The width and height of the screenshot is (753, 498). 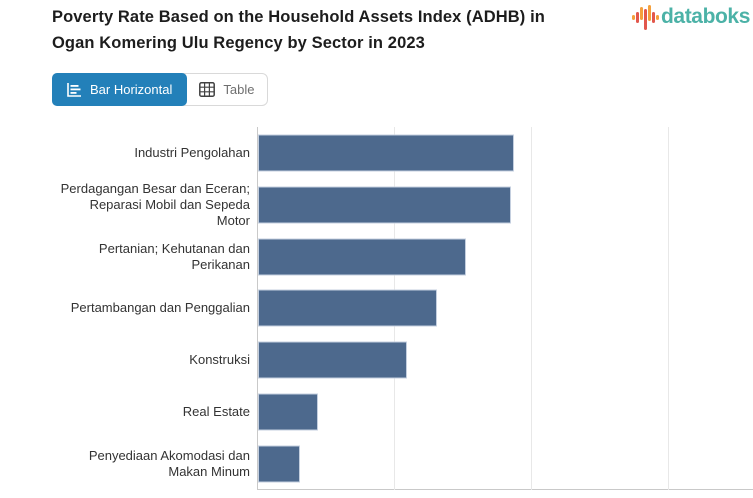 What do you see at coordinates (216, 412) in the screenshot?
I see `category-label: Real Estate` at bounding box center [216, 412].